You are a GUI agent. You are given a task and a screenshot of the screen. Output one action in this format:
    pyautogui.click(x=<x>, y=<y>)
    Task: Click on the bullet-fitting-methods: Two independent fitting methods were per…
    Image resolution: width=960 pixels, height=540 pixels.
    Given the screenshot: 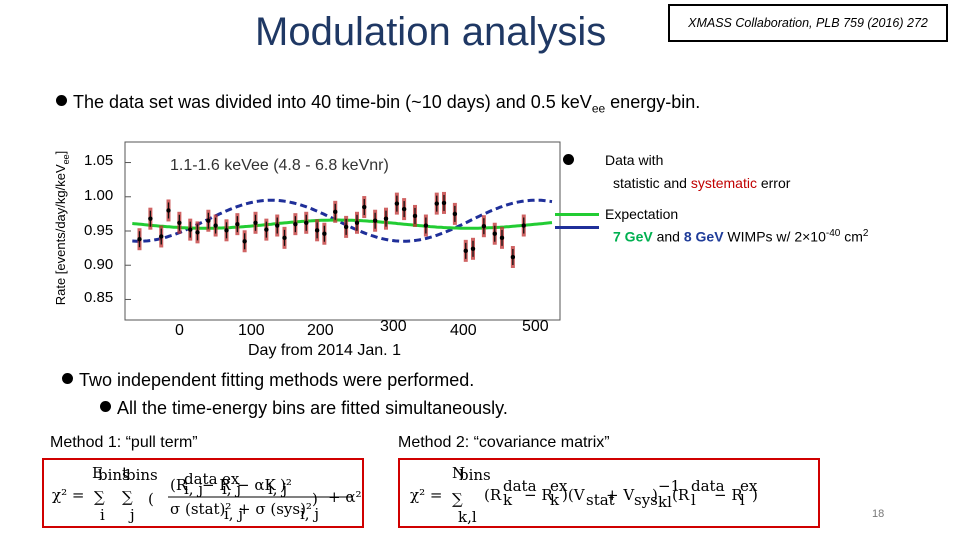 What is the action you would take?
    pyautogui.click(x=268, y=380)
    